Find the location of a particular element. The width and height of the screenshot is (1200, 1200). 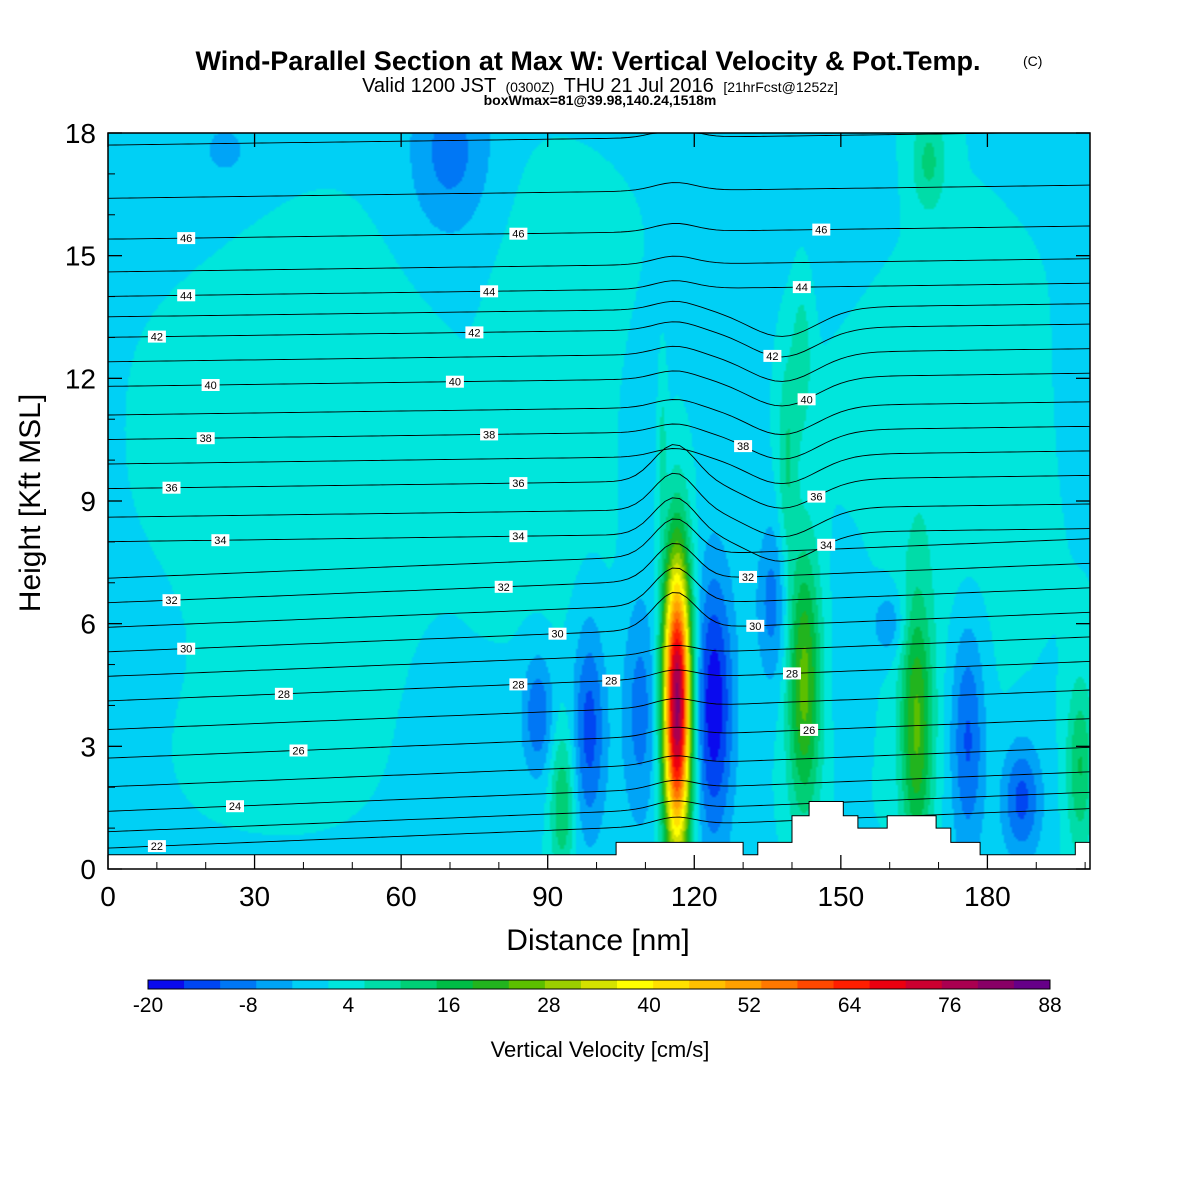

valid-utc: (0300Z) is located at coordinates (529, 87).